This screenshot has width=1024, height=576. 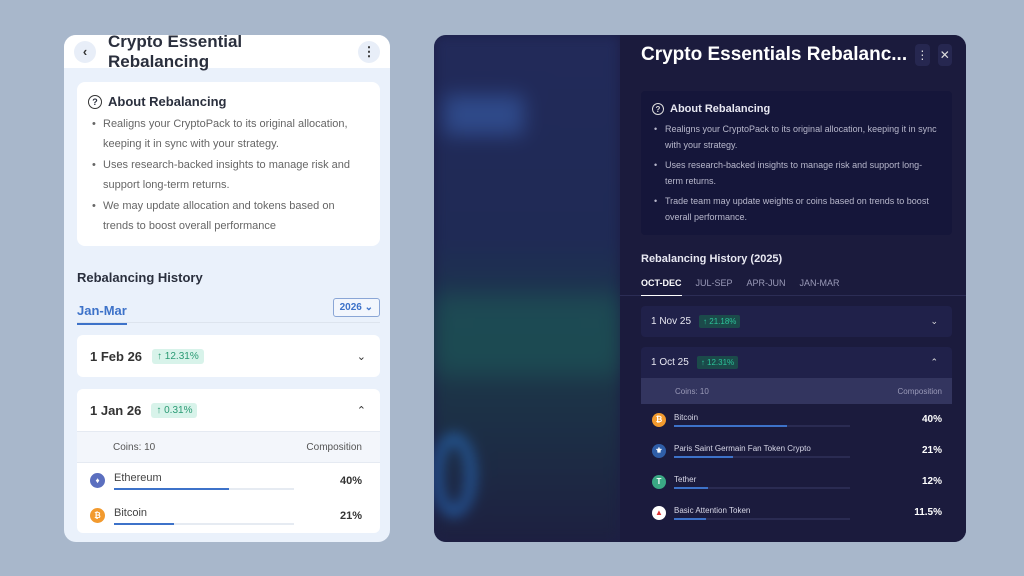 I want to click on coin-row: ▲ Basic Attention Token 11.5%, so click(x=796, y=512).